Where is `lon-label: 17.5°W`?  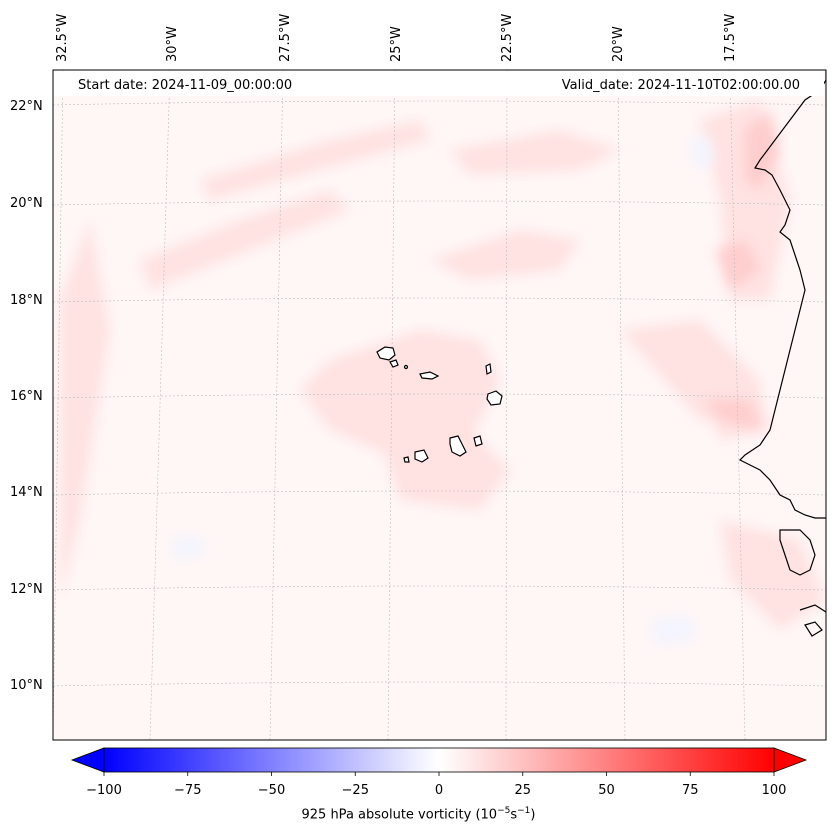
lon-label: 17.5°W is located at coordinates (730, 38).